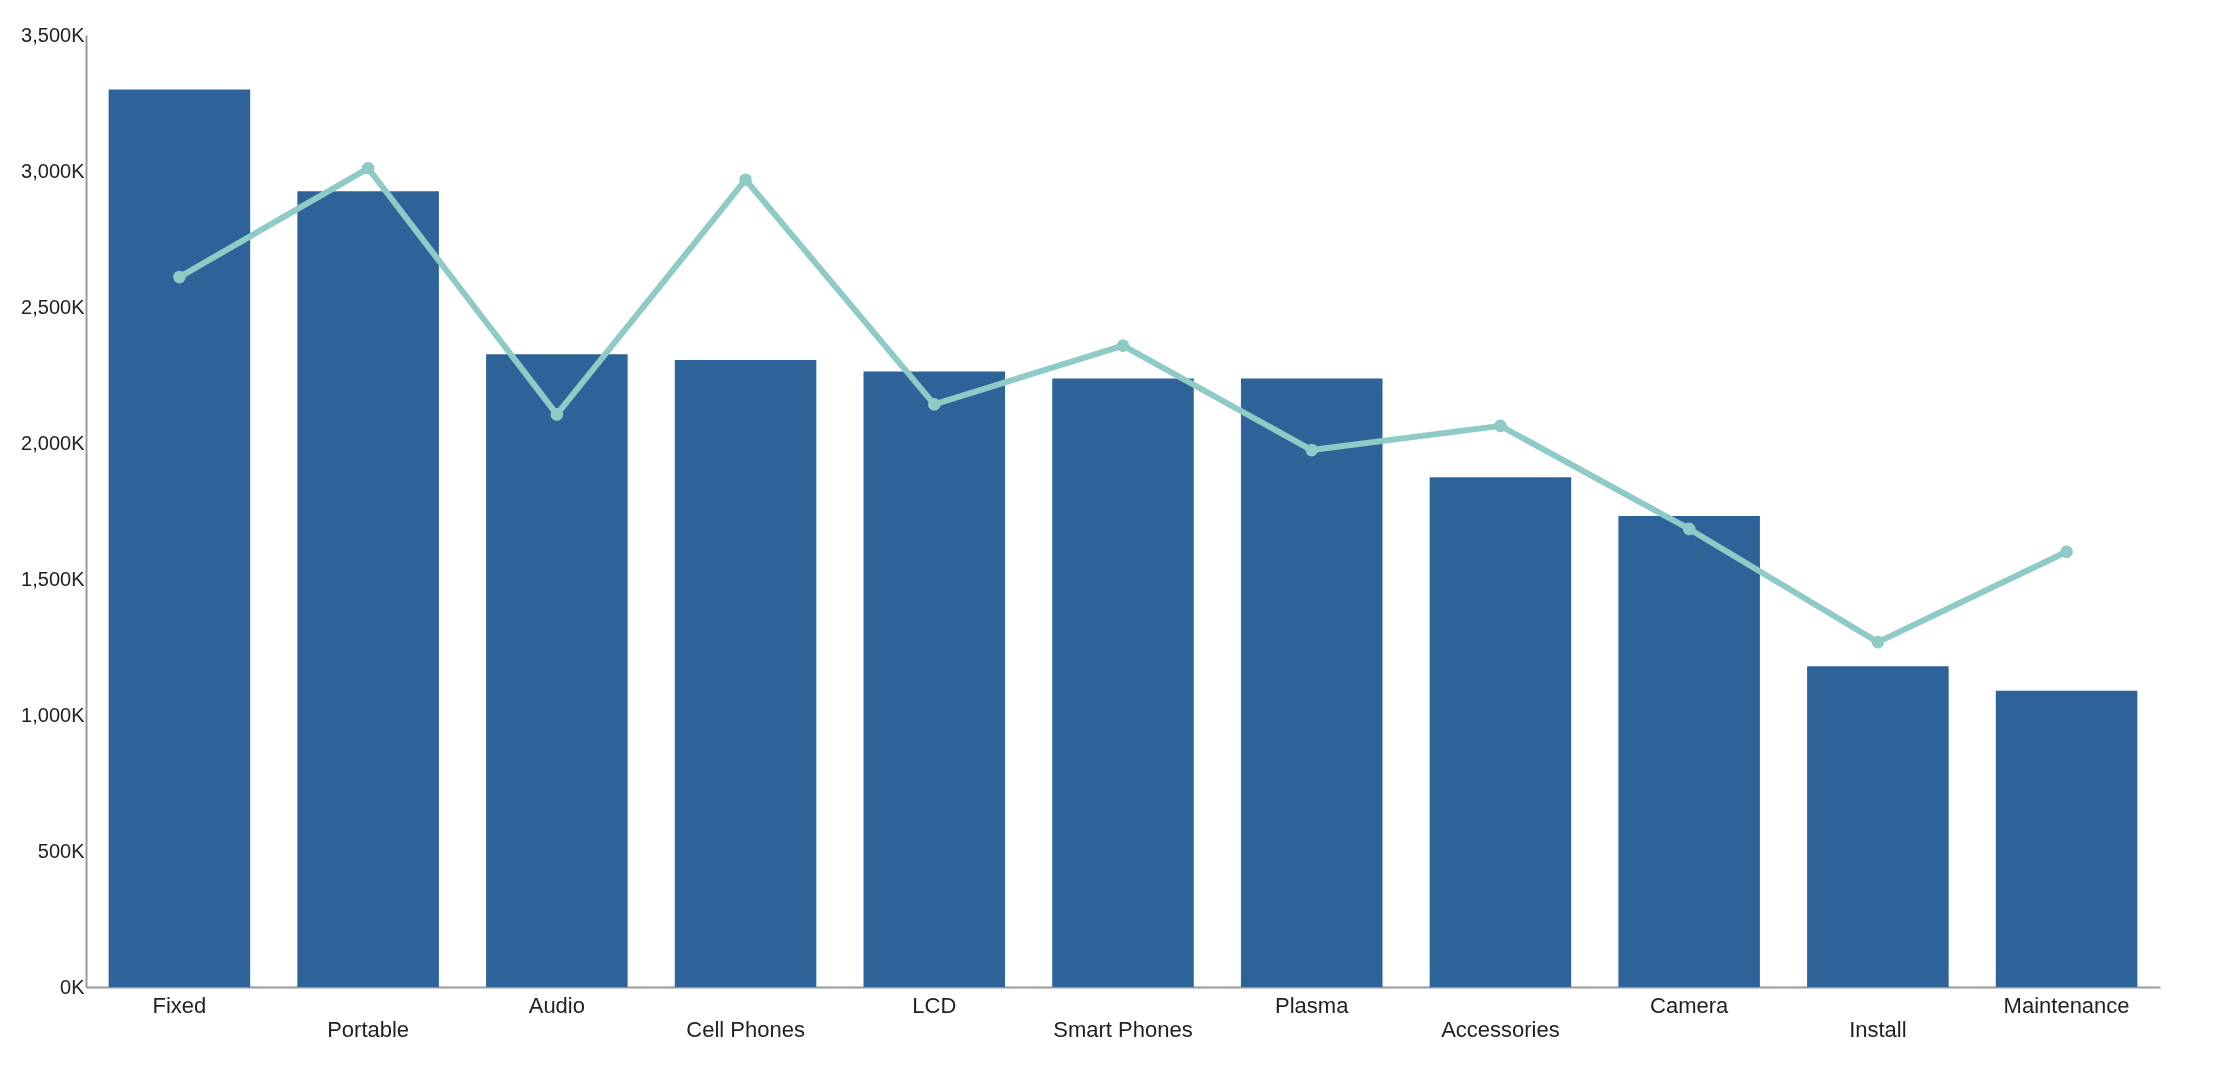  I want to click on y-tick-label: 2,000K, so click(53, 442).